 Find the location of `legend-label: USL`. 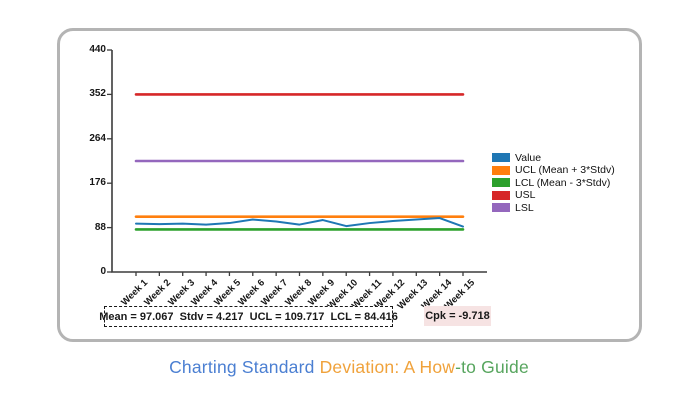

legend-label: USL is located at coordinates (525, 195).